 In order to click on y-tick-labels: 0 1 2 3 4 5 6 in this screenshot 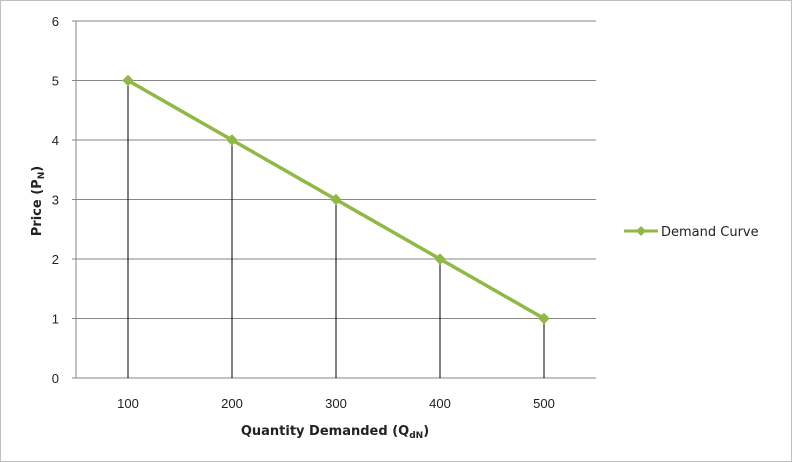, I will do `click(55, 200)`.